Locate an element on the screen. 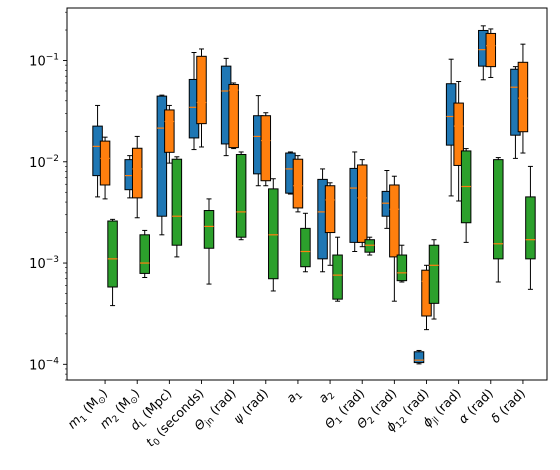 This screenshot has width=560, height=470. y-tick-label: 10⁻³ is located at coordinates (44, 263).